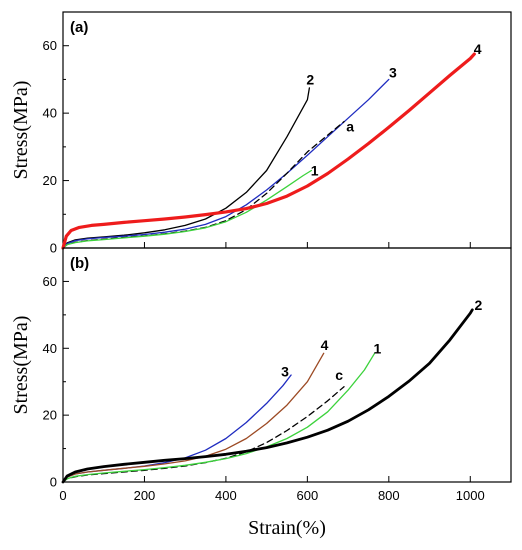  What do you see at coordinates (79, 263) in the screenshot?
I see `panel-label: (b)` at bounding box center [79, 263].